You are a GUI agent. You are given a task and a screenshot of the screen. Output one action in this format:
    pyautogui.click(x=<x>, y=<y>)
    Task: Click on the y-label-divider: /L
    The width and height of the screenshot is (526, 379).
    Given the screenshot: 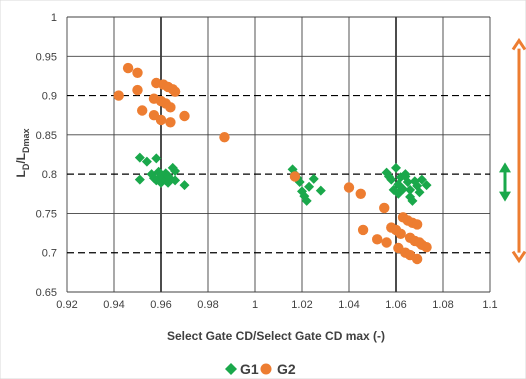 What is the action you would take?
    pyautogui.click(x=21, y=158)
    